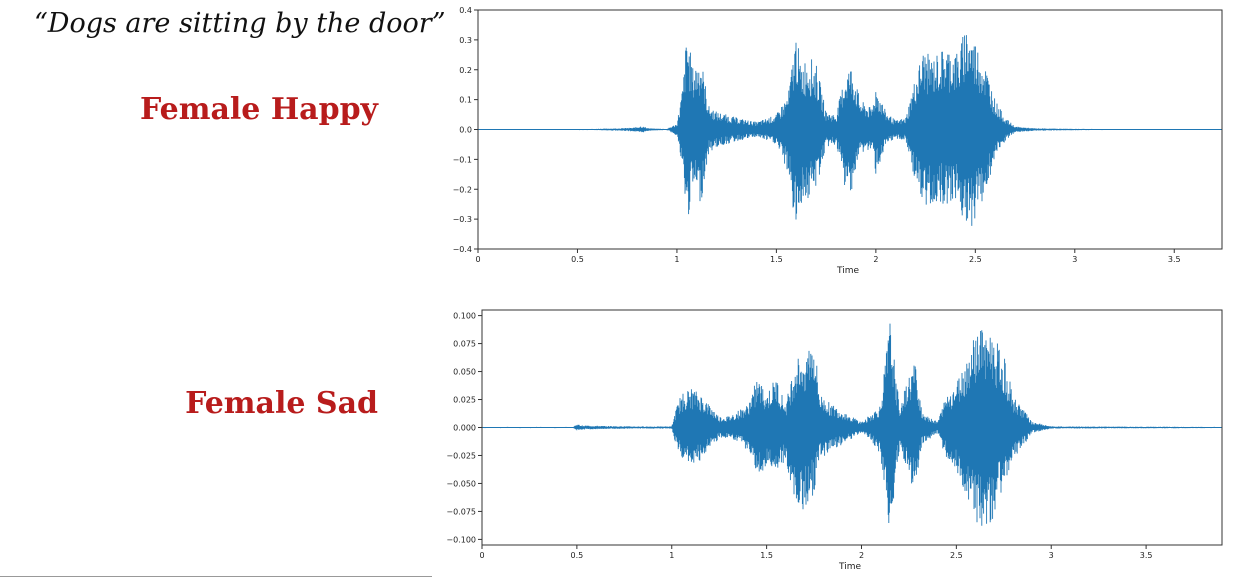 The height and width of the screenshot is (580, 1242). What do you see at coordinates (258, 109) in the screenshot?
I see `label-female-happy: Female Happy` at bounding box center [258, 109].